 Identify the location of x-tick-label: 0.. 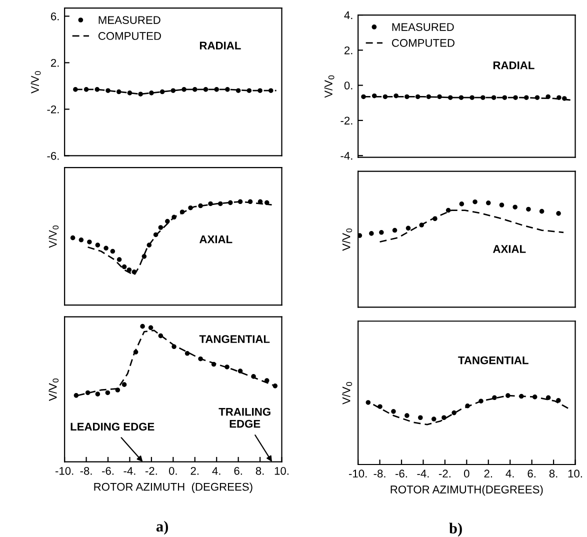
(172, 470).